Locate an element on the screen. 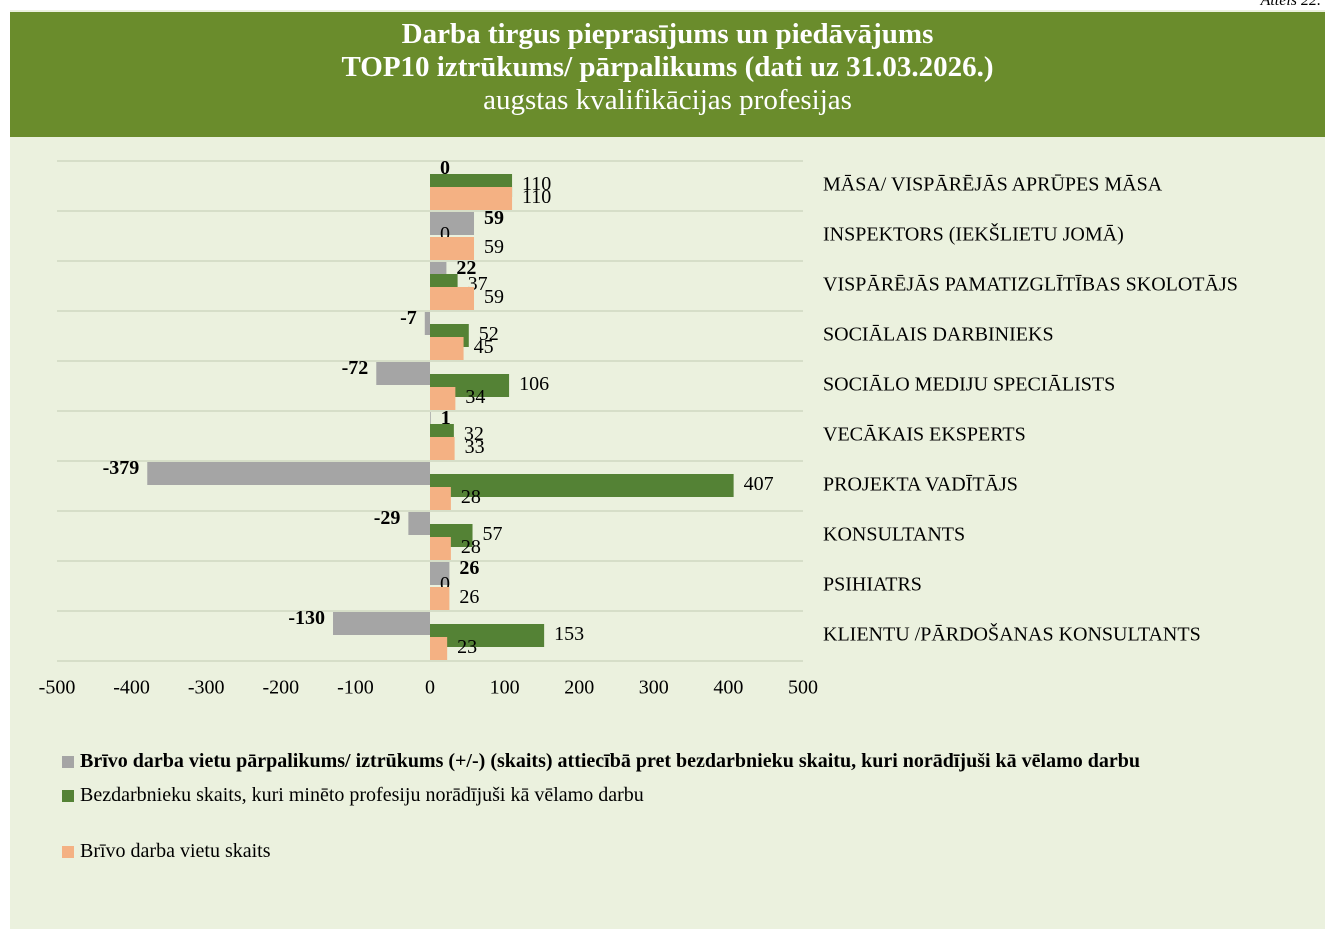 This screenshot has height=929, width=1325. data-label: 153 is located at coordinates (569, 634).